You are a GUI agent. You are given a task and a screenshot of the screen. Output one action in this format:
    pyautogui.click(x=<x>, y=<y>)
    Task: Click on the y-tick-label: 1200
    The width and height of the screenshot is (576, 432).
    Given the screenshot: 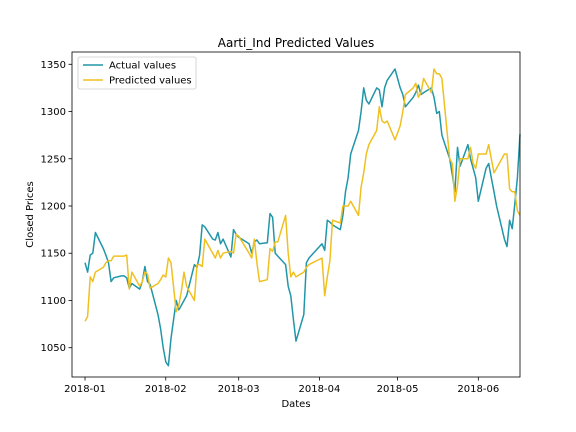 What is the action you would take?
    pyautogui.click(x=53, y=206)
    